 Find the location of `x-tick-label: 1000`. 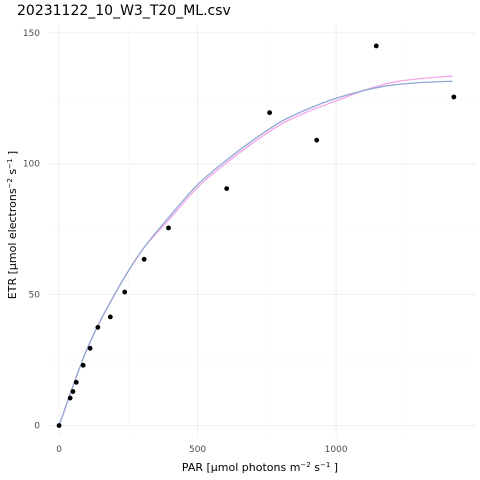

x-tick-label: 1000 is located at coordinates (336, 450).